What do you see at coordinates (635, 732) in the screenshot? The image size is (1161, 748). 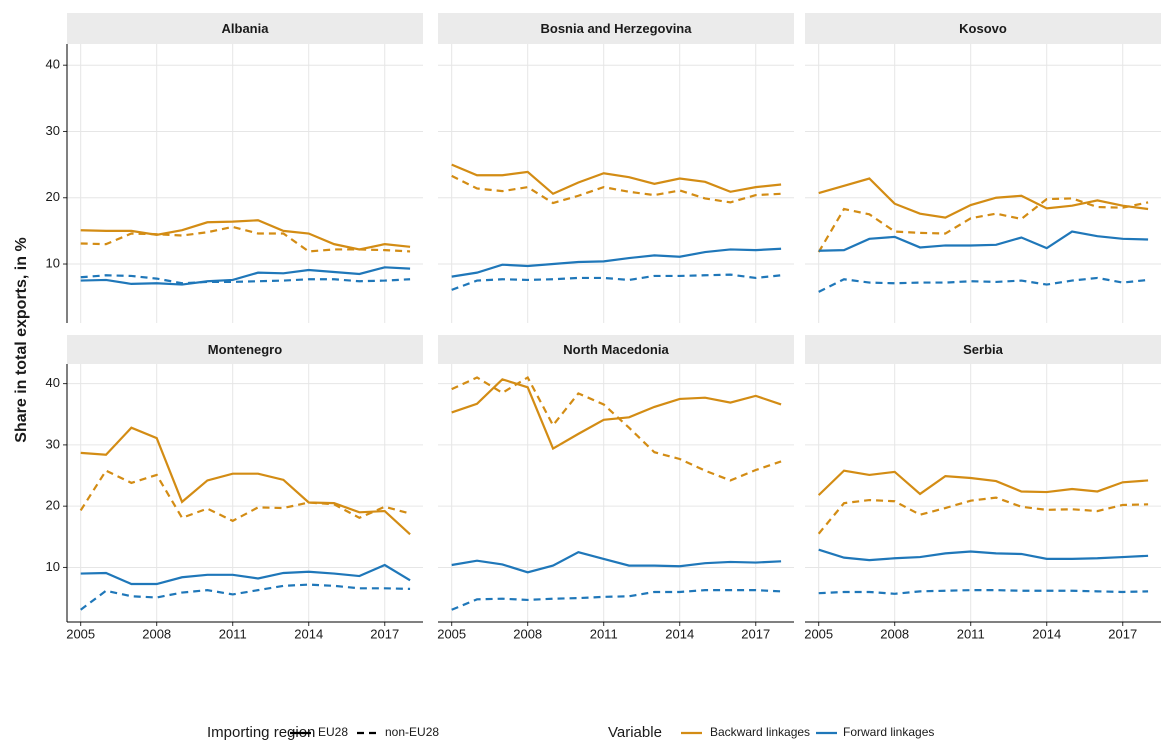 I see `legend-title: Variable` at bounding box center [635, 732].